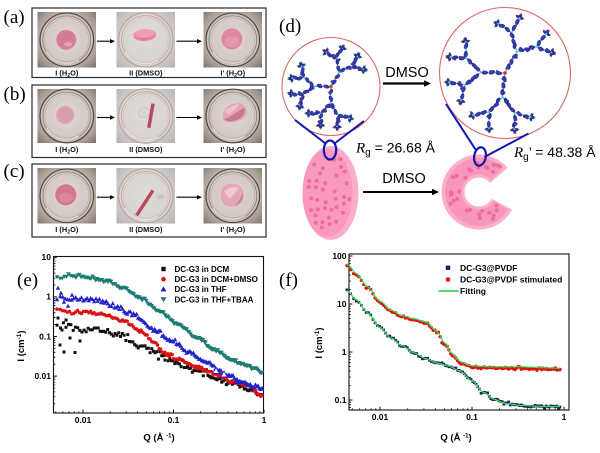  I want to click on svg-text: Fitting, so click(473, 291).